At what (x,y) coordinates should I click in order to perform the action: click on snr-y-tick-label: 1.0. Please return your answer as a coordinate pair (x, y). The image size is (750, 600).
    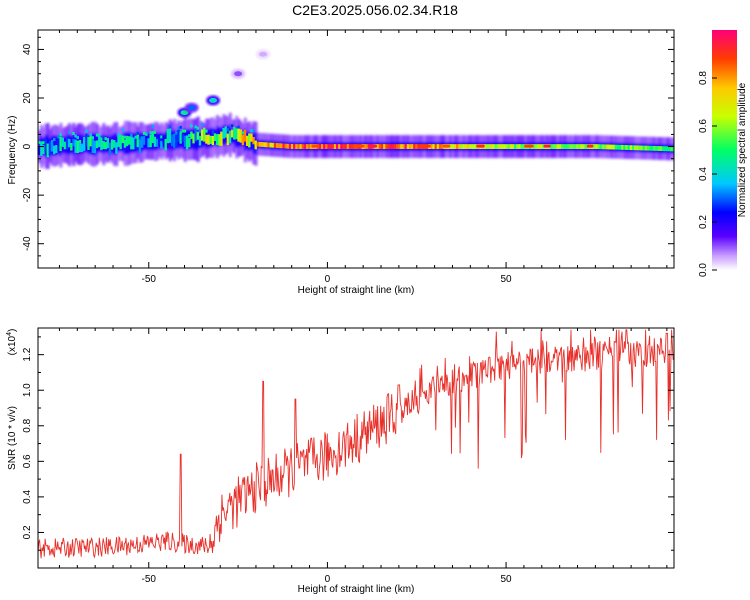
    Looking at the image, I should click on (27, 390).